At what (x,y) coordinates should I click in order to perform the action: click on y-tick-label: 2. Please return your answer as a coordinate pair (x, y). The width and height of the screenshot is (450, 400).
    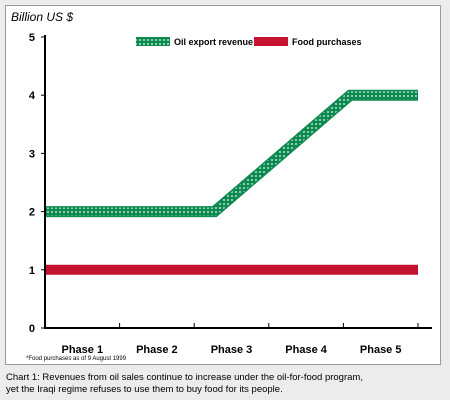
    Looking at the image, I should click on (32, 213).